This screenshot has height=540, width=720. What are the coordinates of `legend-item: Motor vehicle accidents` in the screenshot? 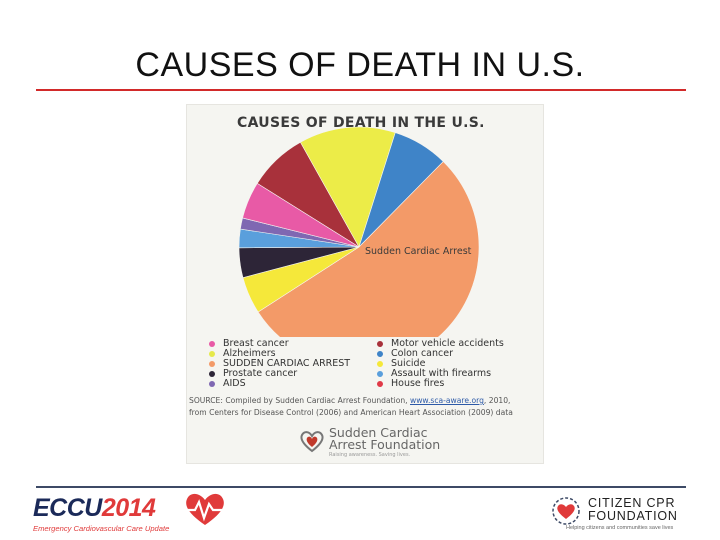 It's located at (457, 344).